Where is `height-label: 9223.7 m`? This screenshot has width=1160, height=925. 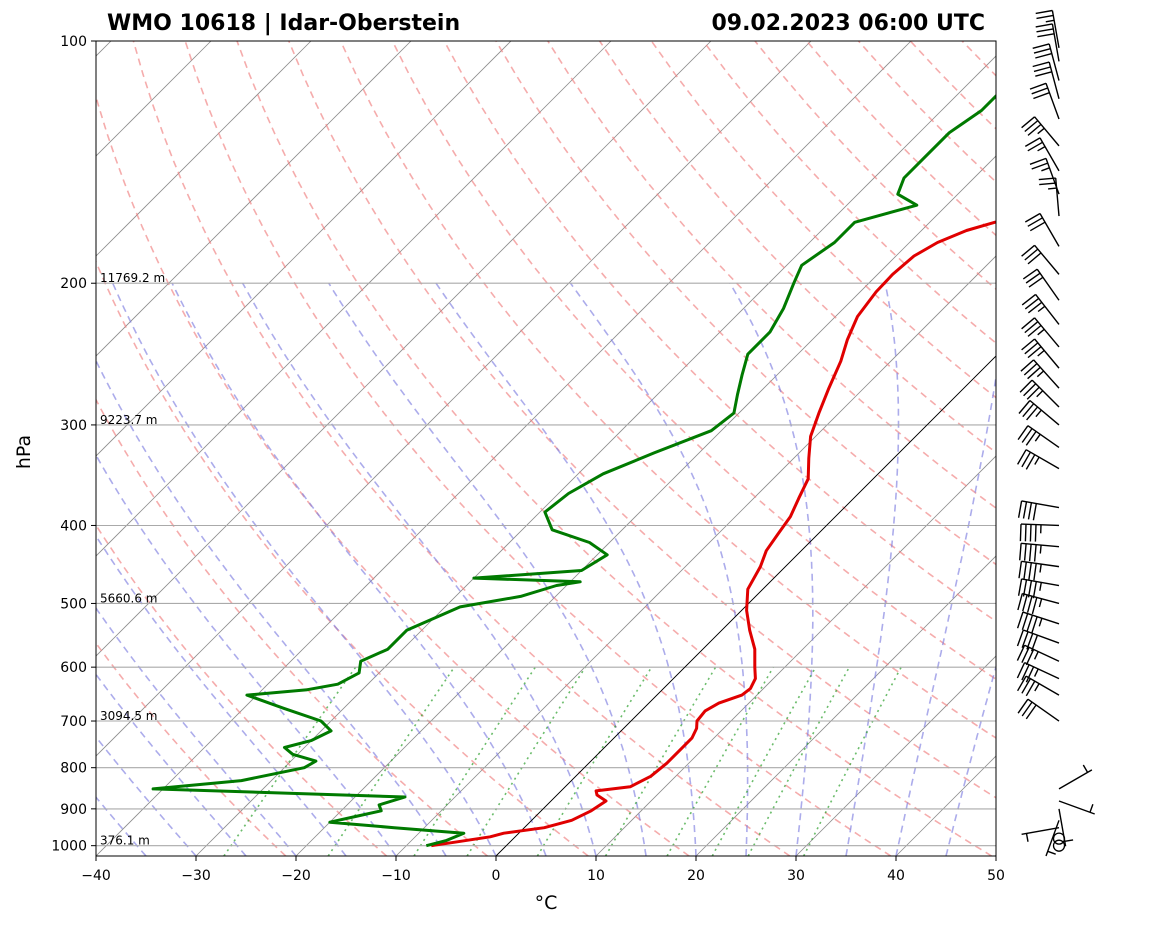 height-label: 9223.7 m is located at coordinates (129, 420).